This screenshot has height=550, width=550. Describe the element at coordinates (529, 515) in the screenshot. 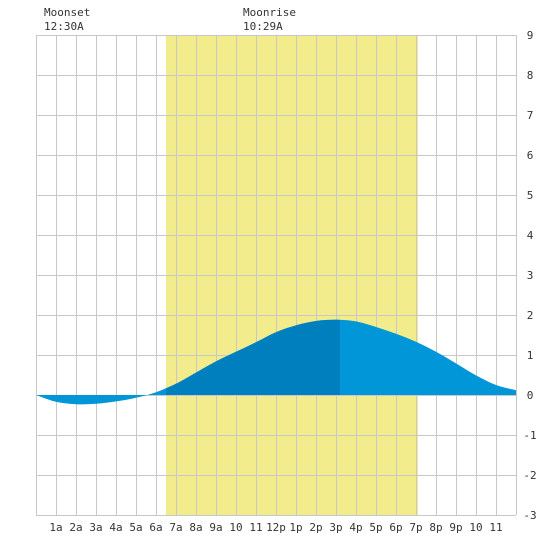

I see `y-tick-label: -3` at that location.